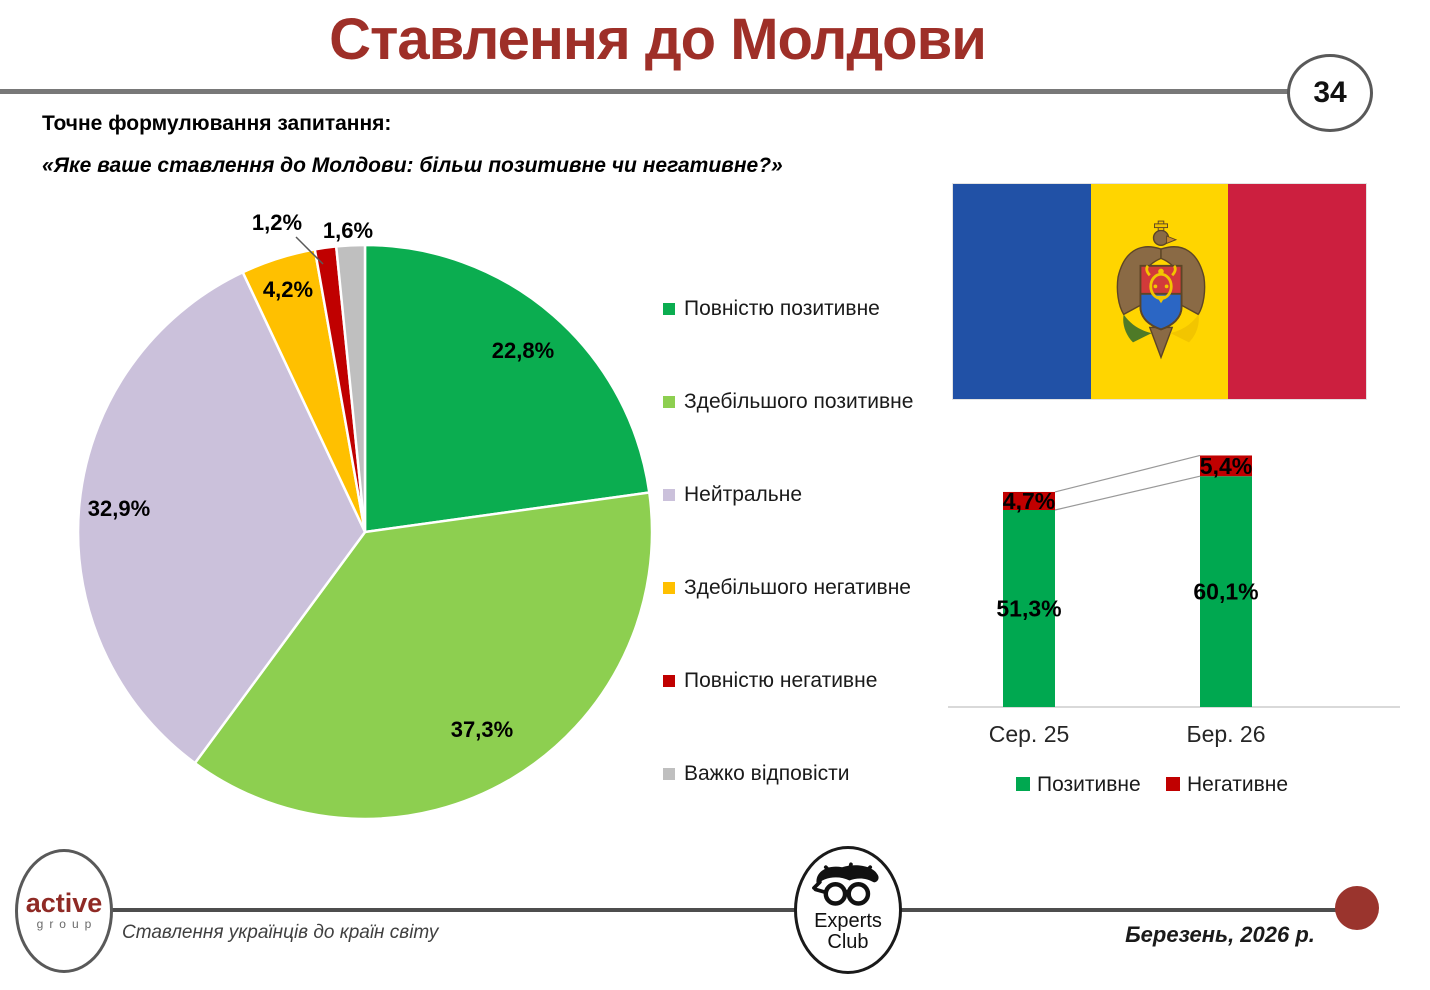  I want to click on pie-data-label-2: 32,9%, so click(119, 508).